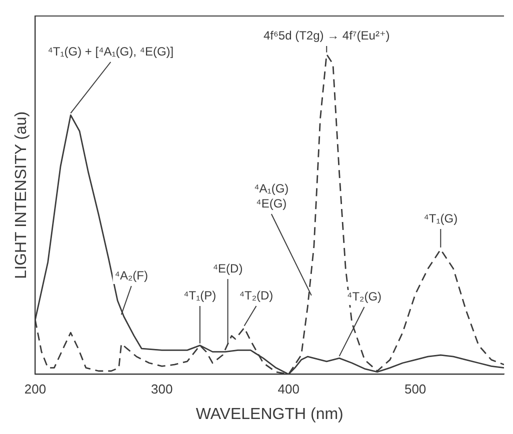  What do you see at coordinates (162, 389) in the screenshot?
I see `x-tick-label: 300` at bounding box center [162, 389].